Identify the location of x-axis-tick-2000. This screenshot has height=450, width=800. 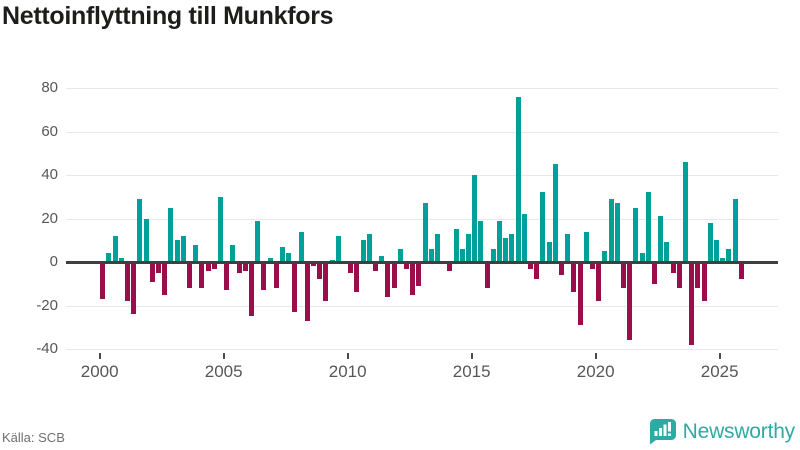
(99, 356).